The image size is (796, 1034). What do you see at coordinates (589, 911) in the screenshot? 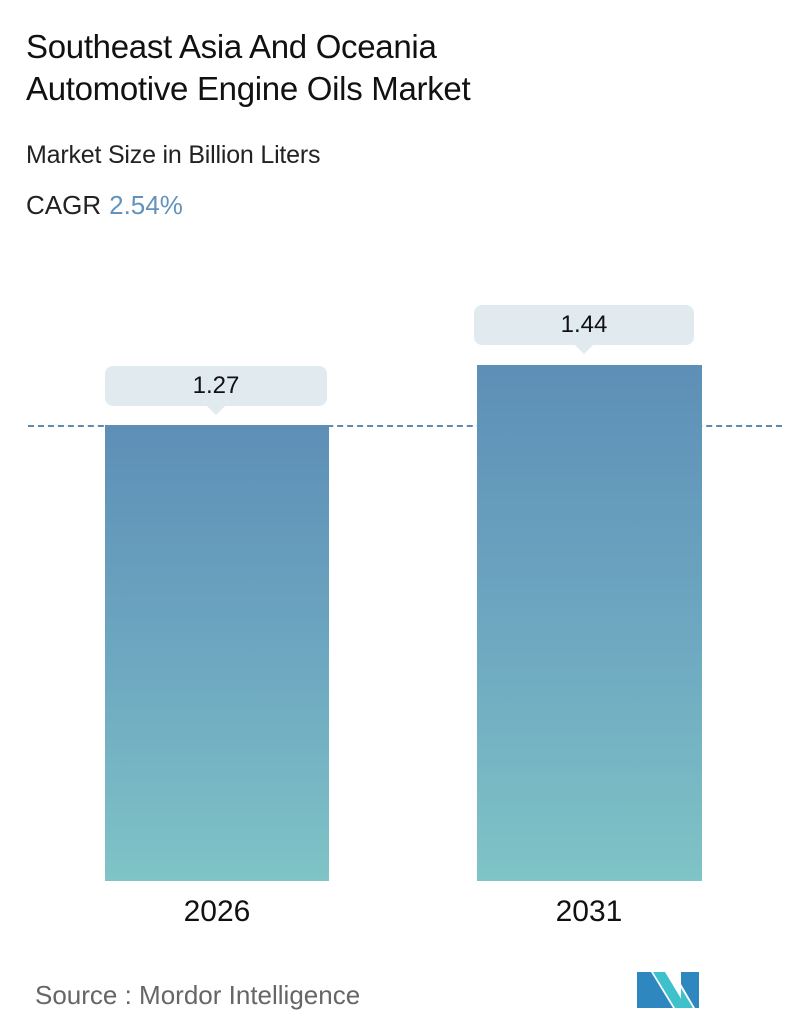
I see `x-tick-2031: 2031` at bounding box center [589, 911].